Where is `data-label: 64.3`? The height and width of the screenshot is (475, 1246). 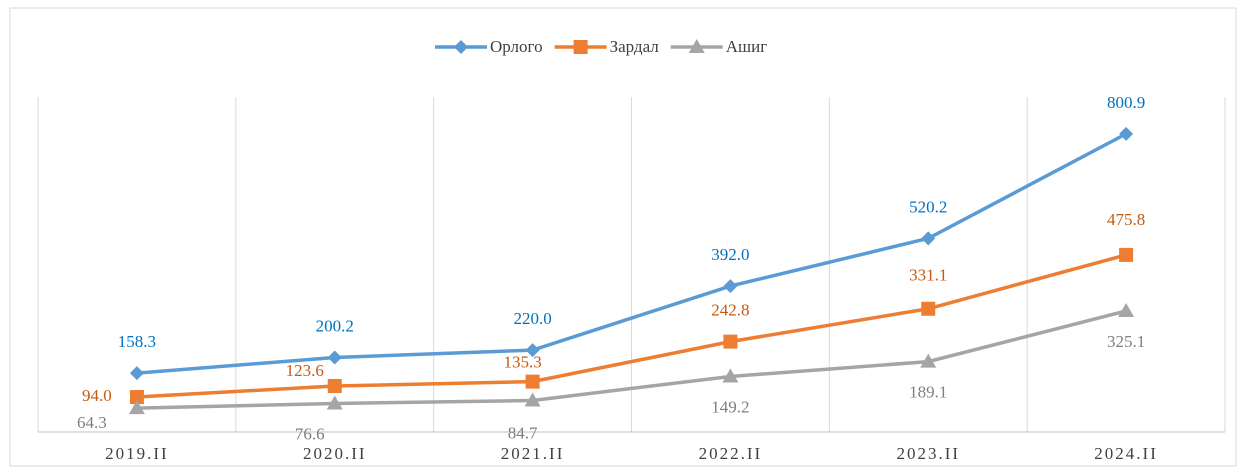
data-label: 64.3 is located at coordinates (92, 422).